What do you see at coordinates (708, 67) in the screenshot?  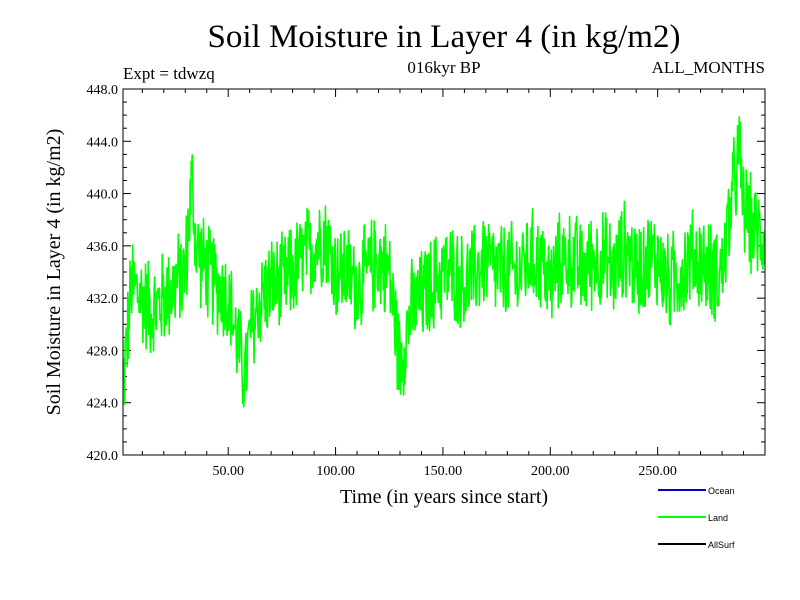 I see `chart-subtitle-right: ALL_MONTHS` at bounding box center [708, 67].